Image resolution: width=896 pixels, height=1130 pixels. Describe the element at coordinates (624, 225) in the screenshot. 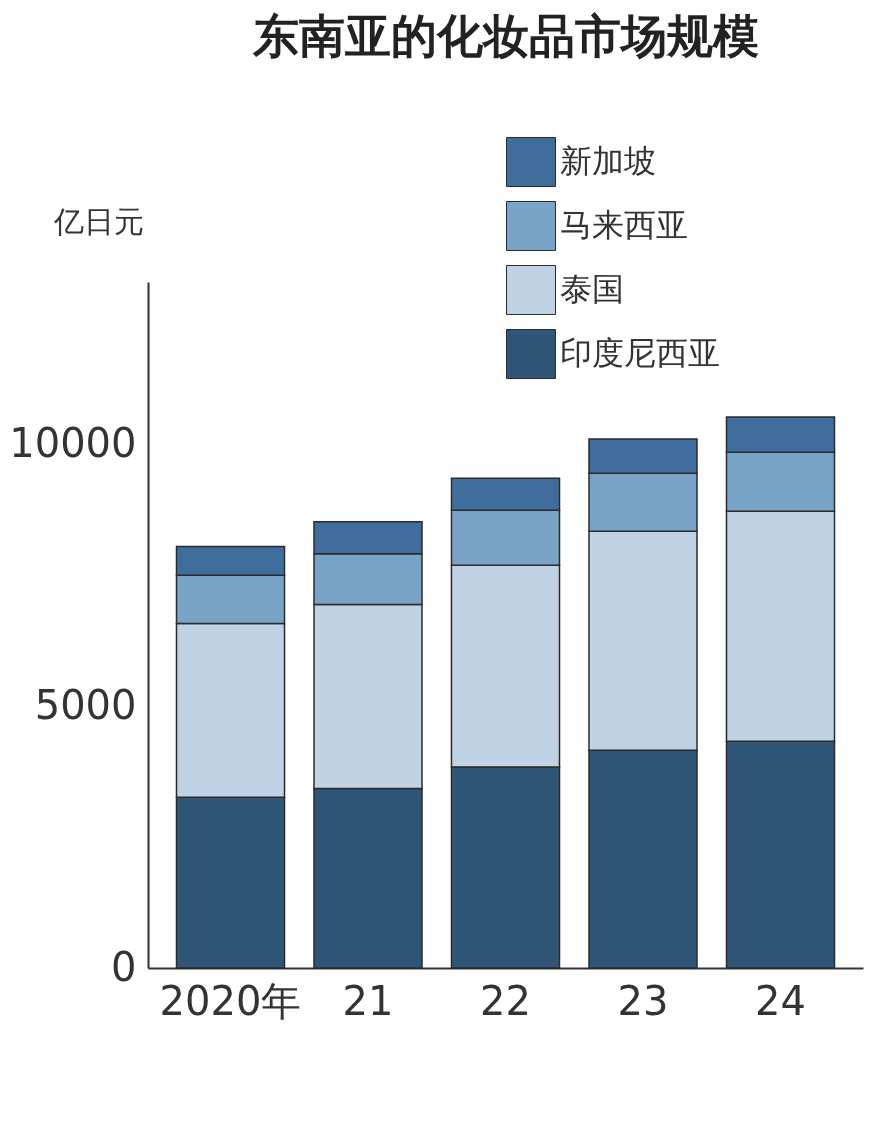

I see `legend-label: 马来西亚` at that location.